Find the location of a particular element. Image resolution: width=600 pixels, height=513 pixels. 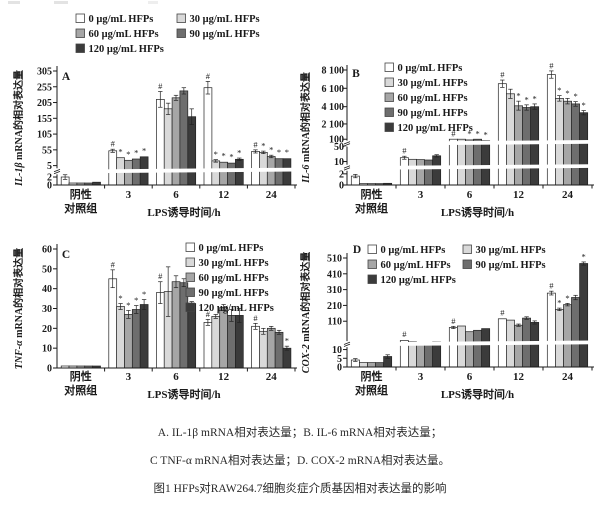

axis-break-mark is located at coordinates (347, 343).